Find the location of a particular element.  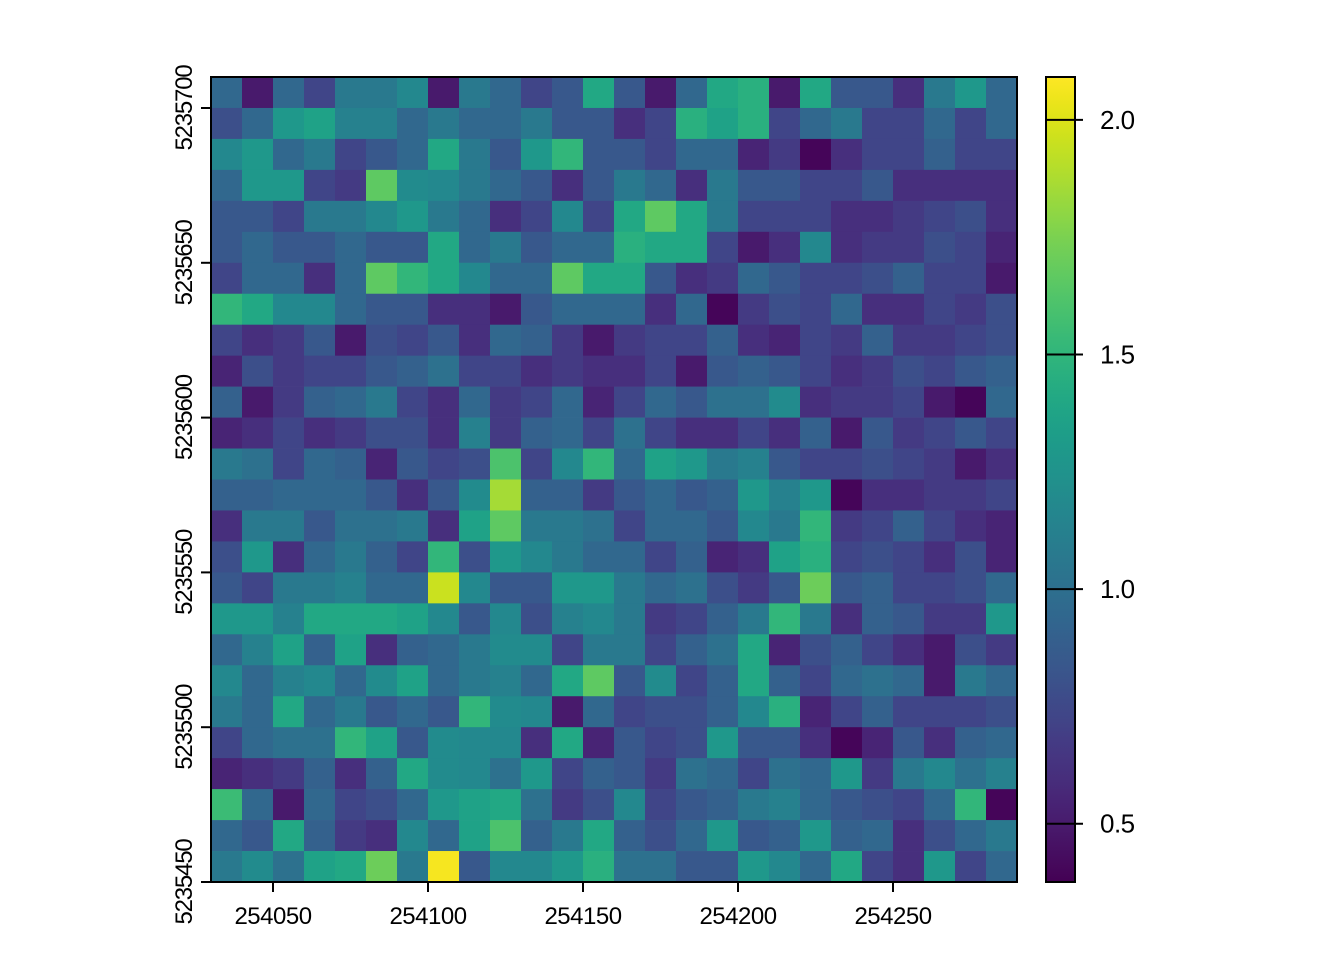

svg-text: 2.0 is located at coordinates (1117, 120).